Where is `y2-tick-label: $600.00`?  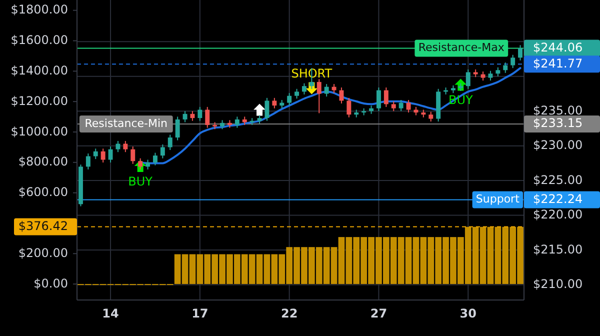
y2-tick-label: $600.00 is located at coordinates (43, 192).